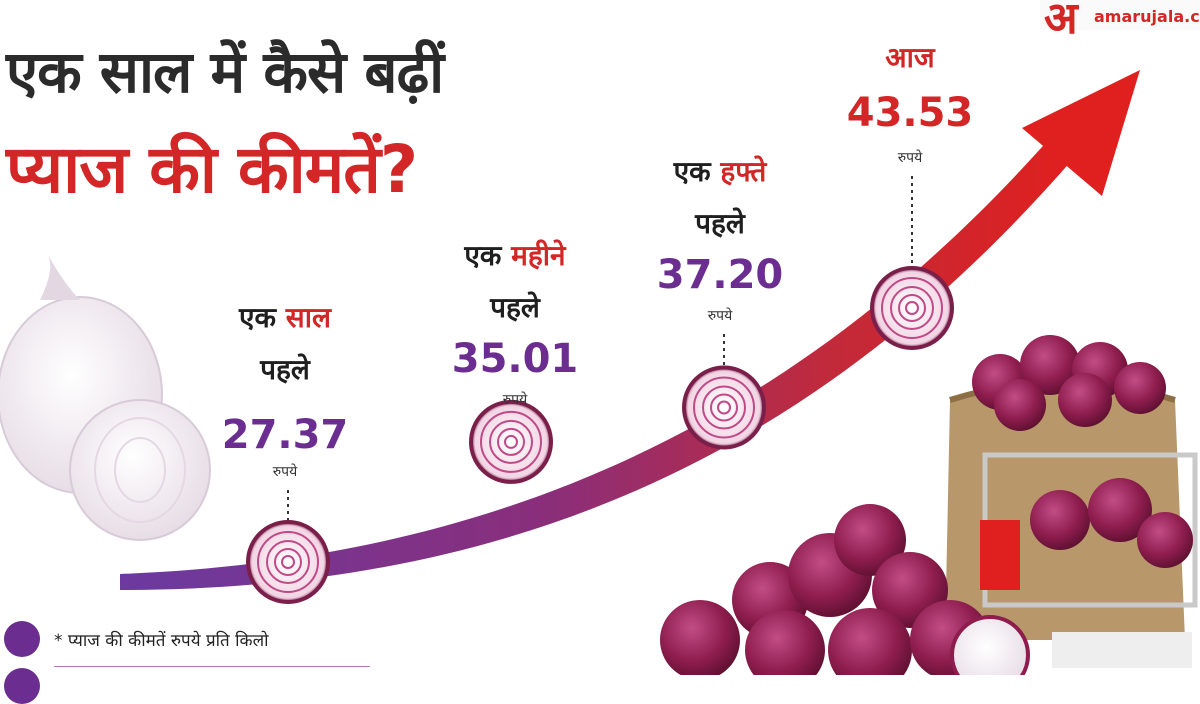 The height and width of the screenshot is (704, 1200). What do you see at coordinates (515, 282) in the screenshot?
I see `point-label-2: एक महीने पहले` at bounding box center [515, 282].